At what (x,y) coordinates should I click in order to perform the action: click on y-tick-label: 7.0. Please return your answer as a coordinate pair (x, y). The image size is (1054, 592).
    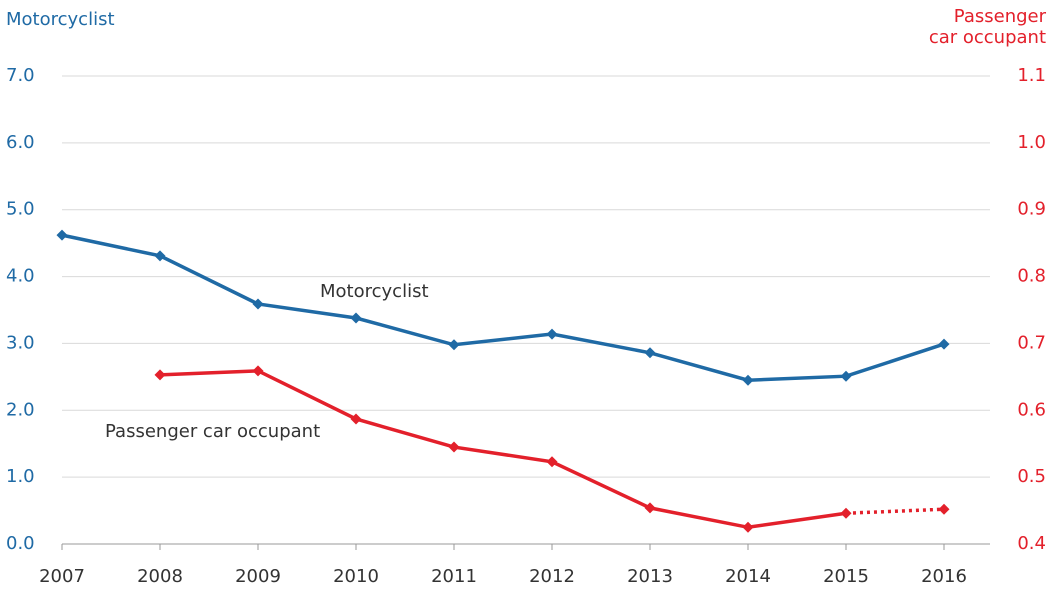
    Looking at the image, I should click on (20, 75).